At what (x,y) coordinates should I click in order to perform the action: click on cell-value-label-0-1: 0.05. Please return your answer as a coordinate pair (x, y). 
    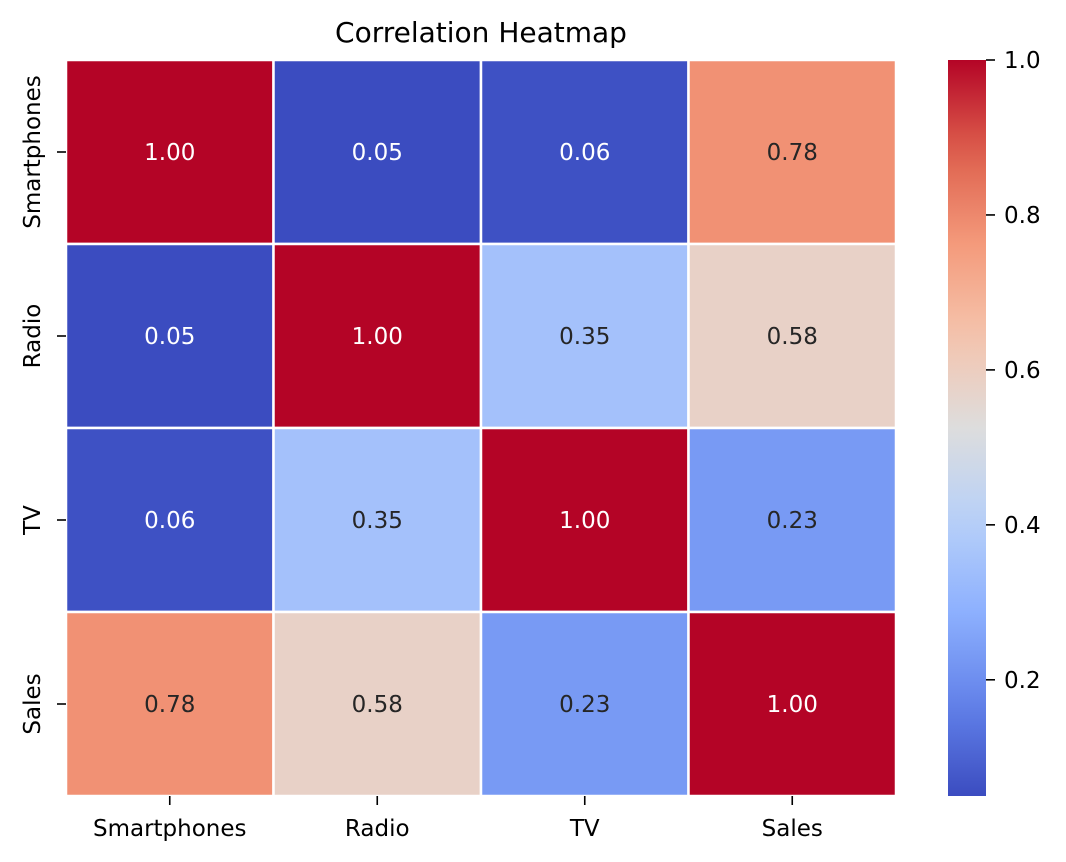
    Looking at the image, I should click on (377, 153).